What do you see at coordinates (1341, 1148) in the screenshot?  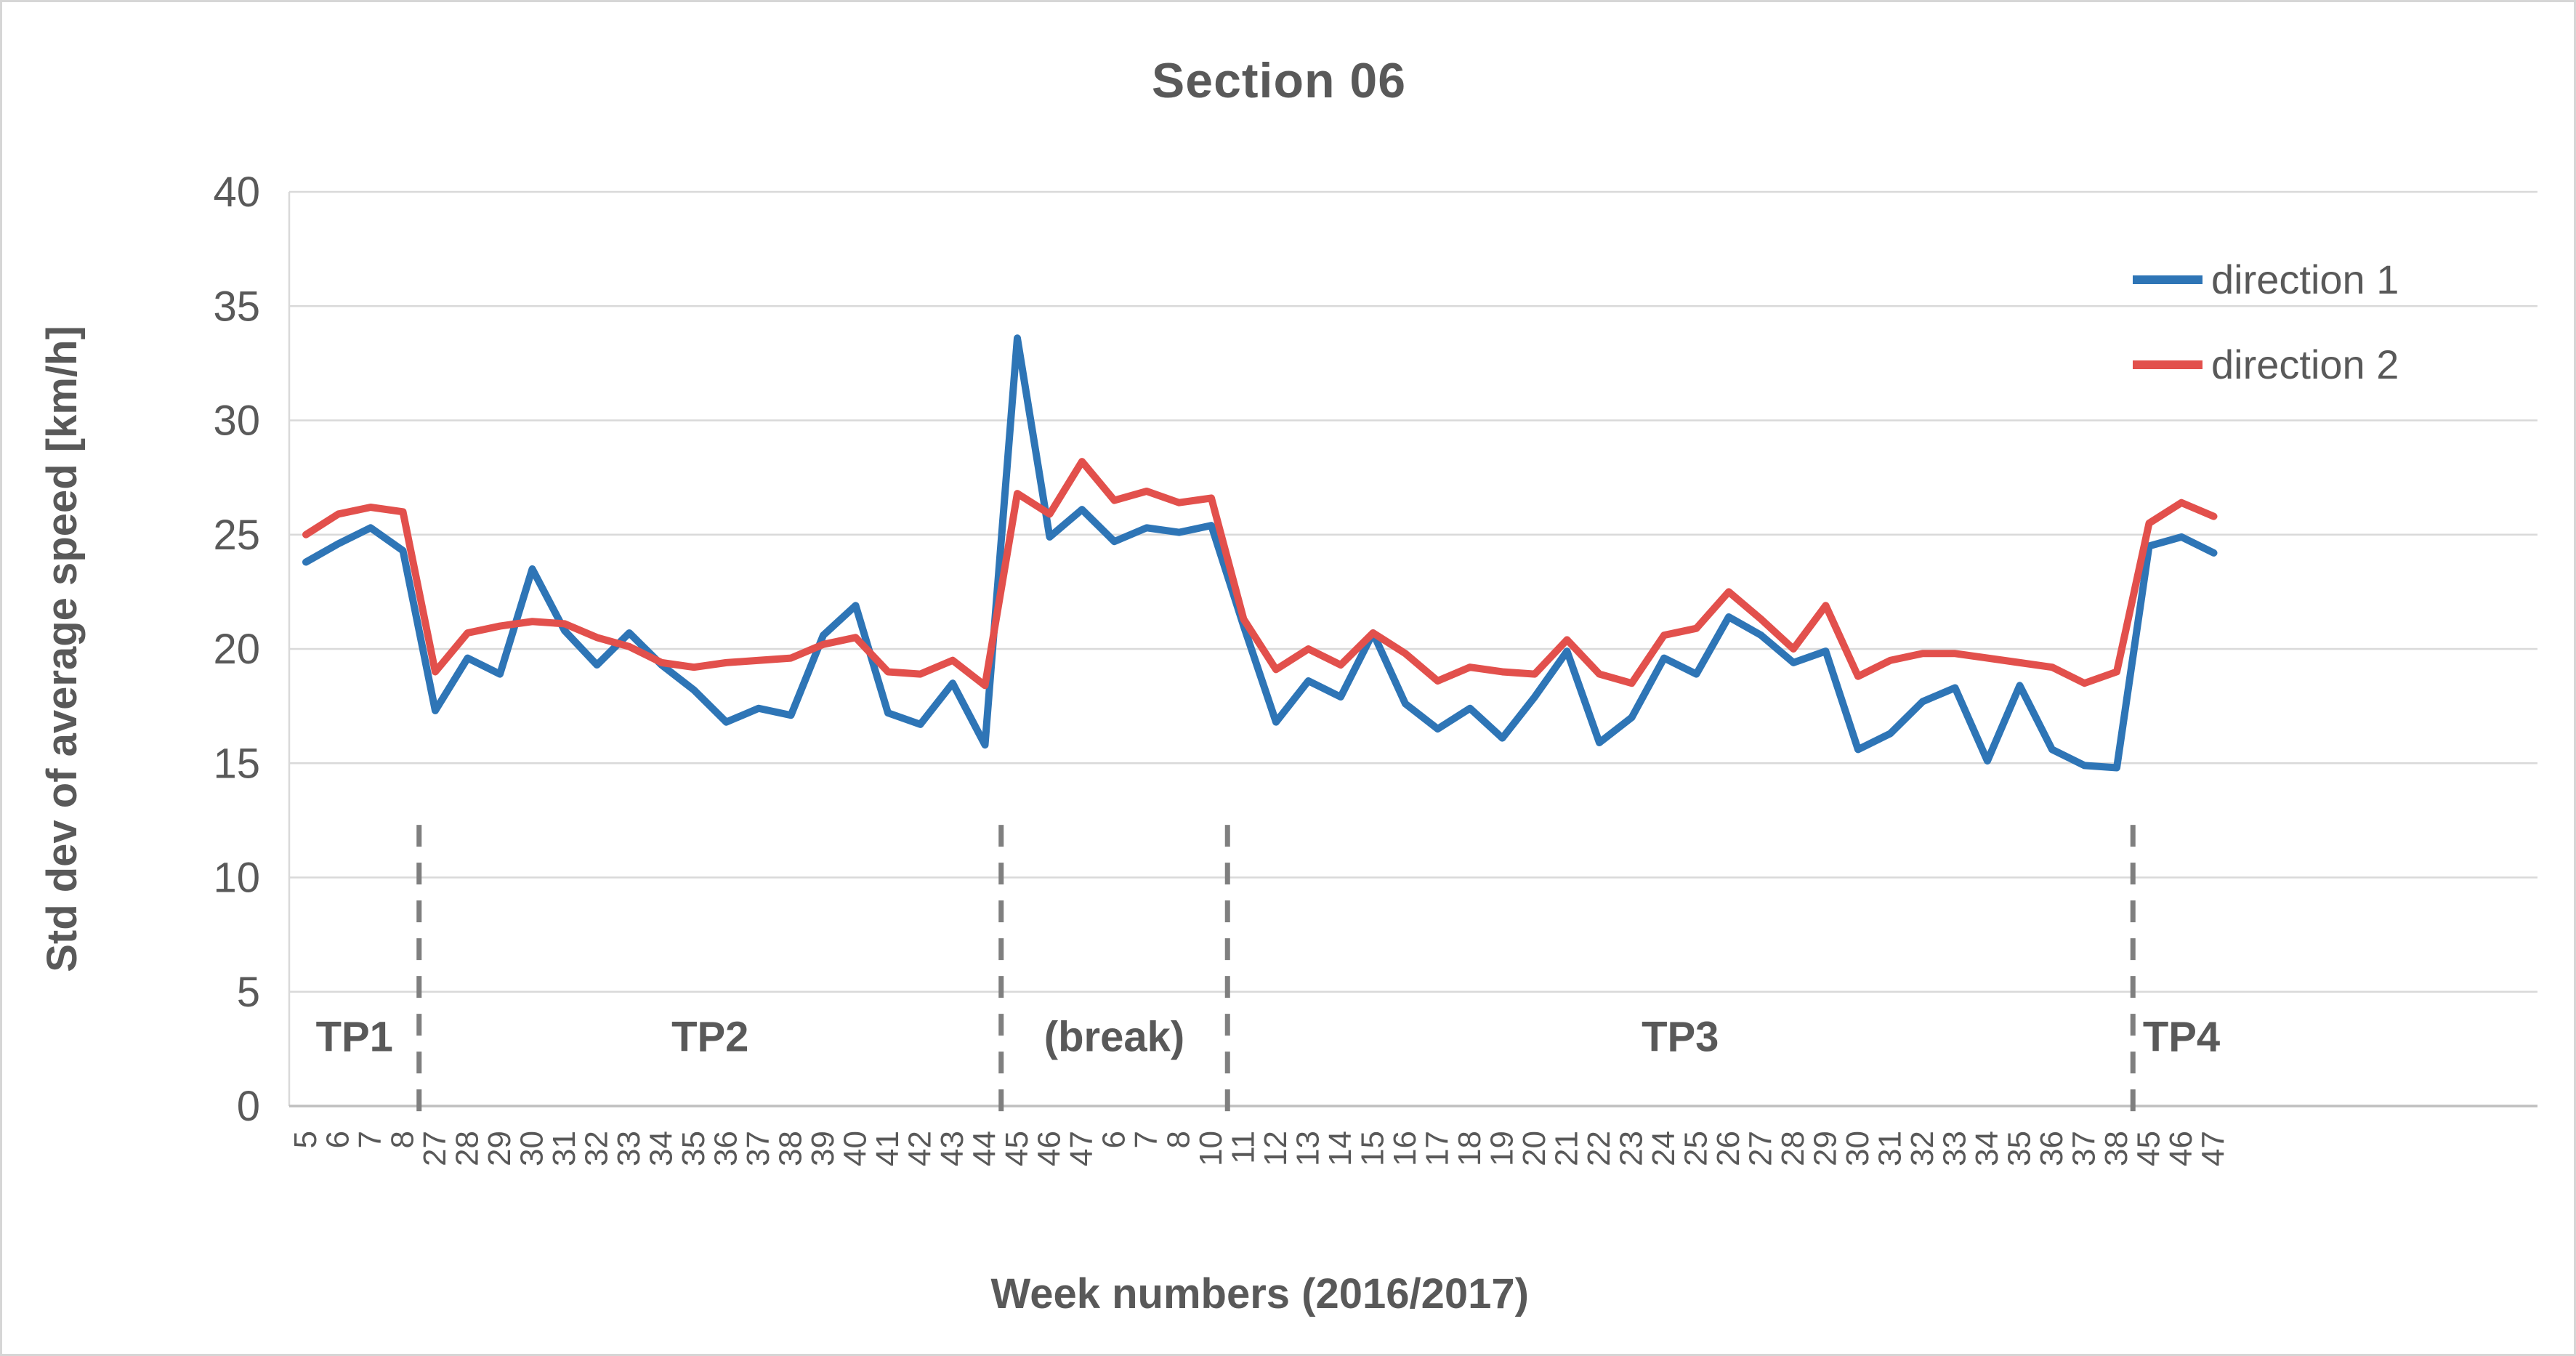 I see `x-tick-label: 14` at bounding box center [1341, 1148].